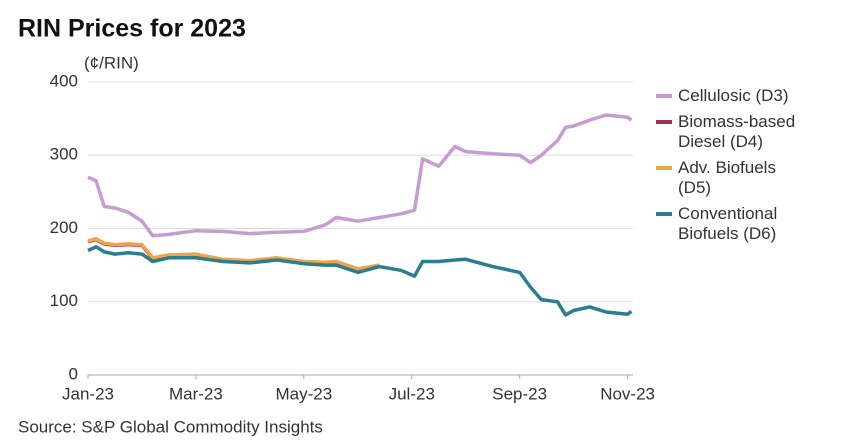  What do you see at coordinates (111, 62) in the screenshot?
I see `y-axis-label: (¢/RIN)` at bounding box center [111, 62].